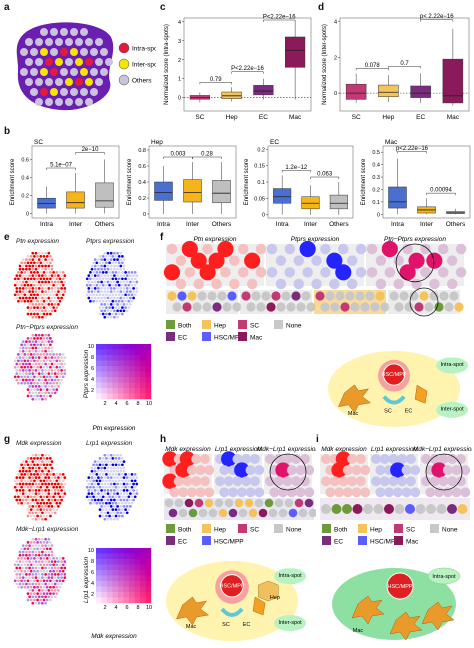 The height and width of the screenshot is (648, 474). I want to click on inter-spot-badge, so click(452, 409).